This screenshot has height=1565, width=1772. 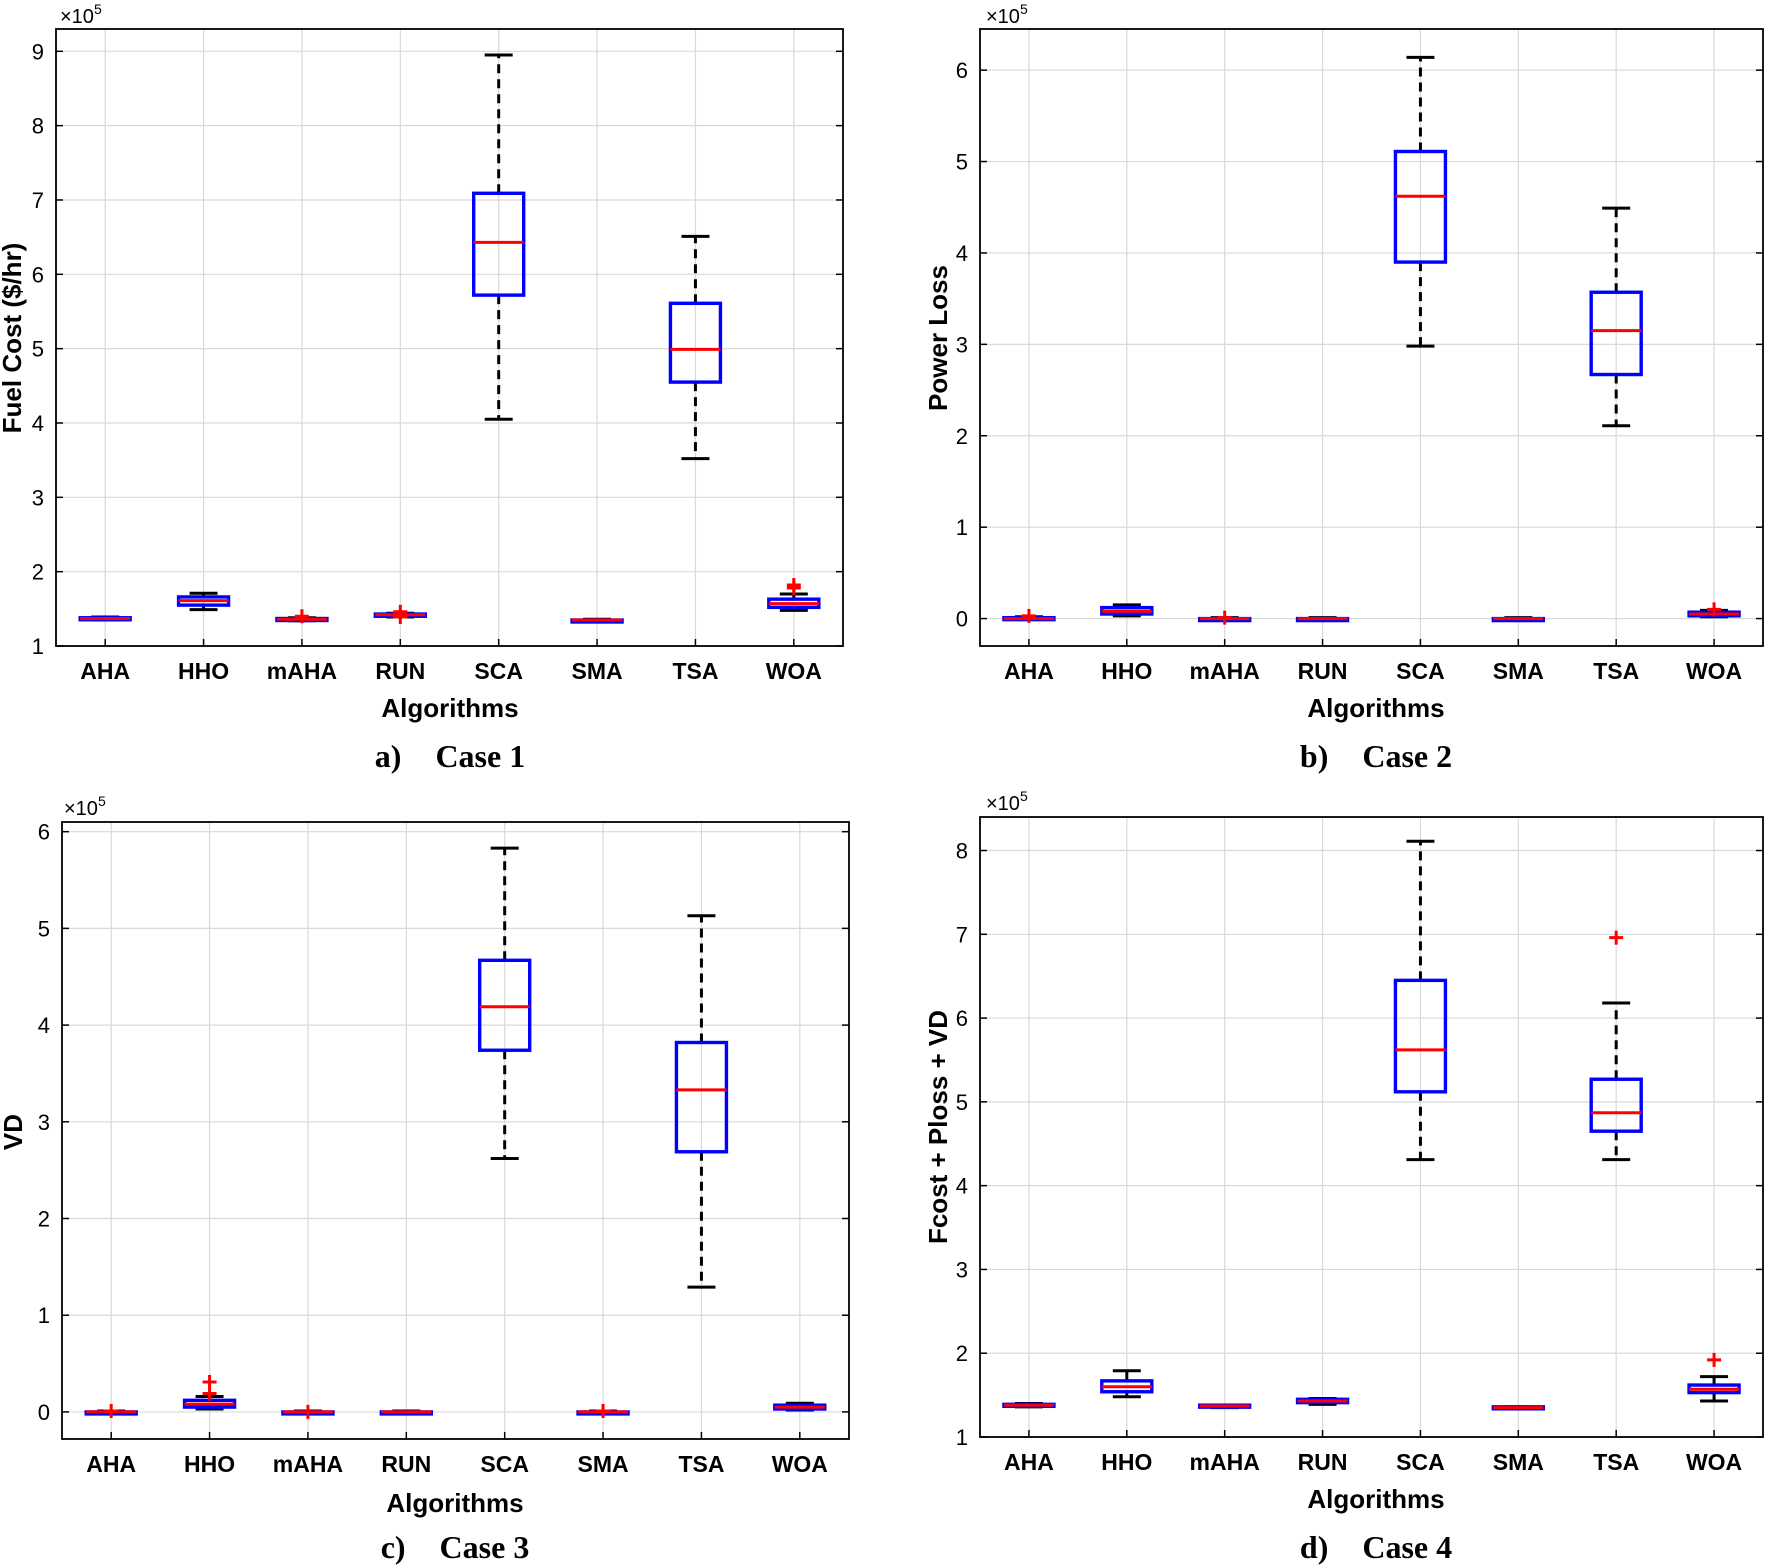 I want to click on panel-a-x-tick-label: WOA, so click(x=794, y=671).